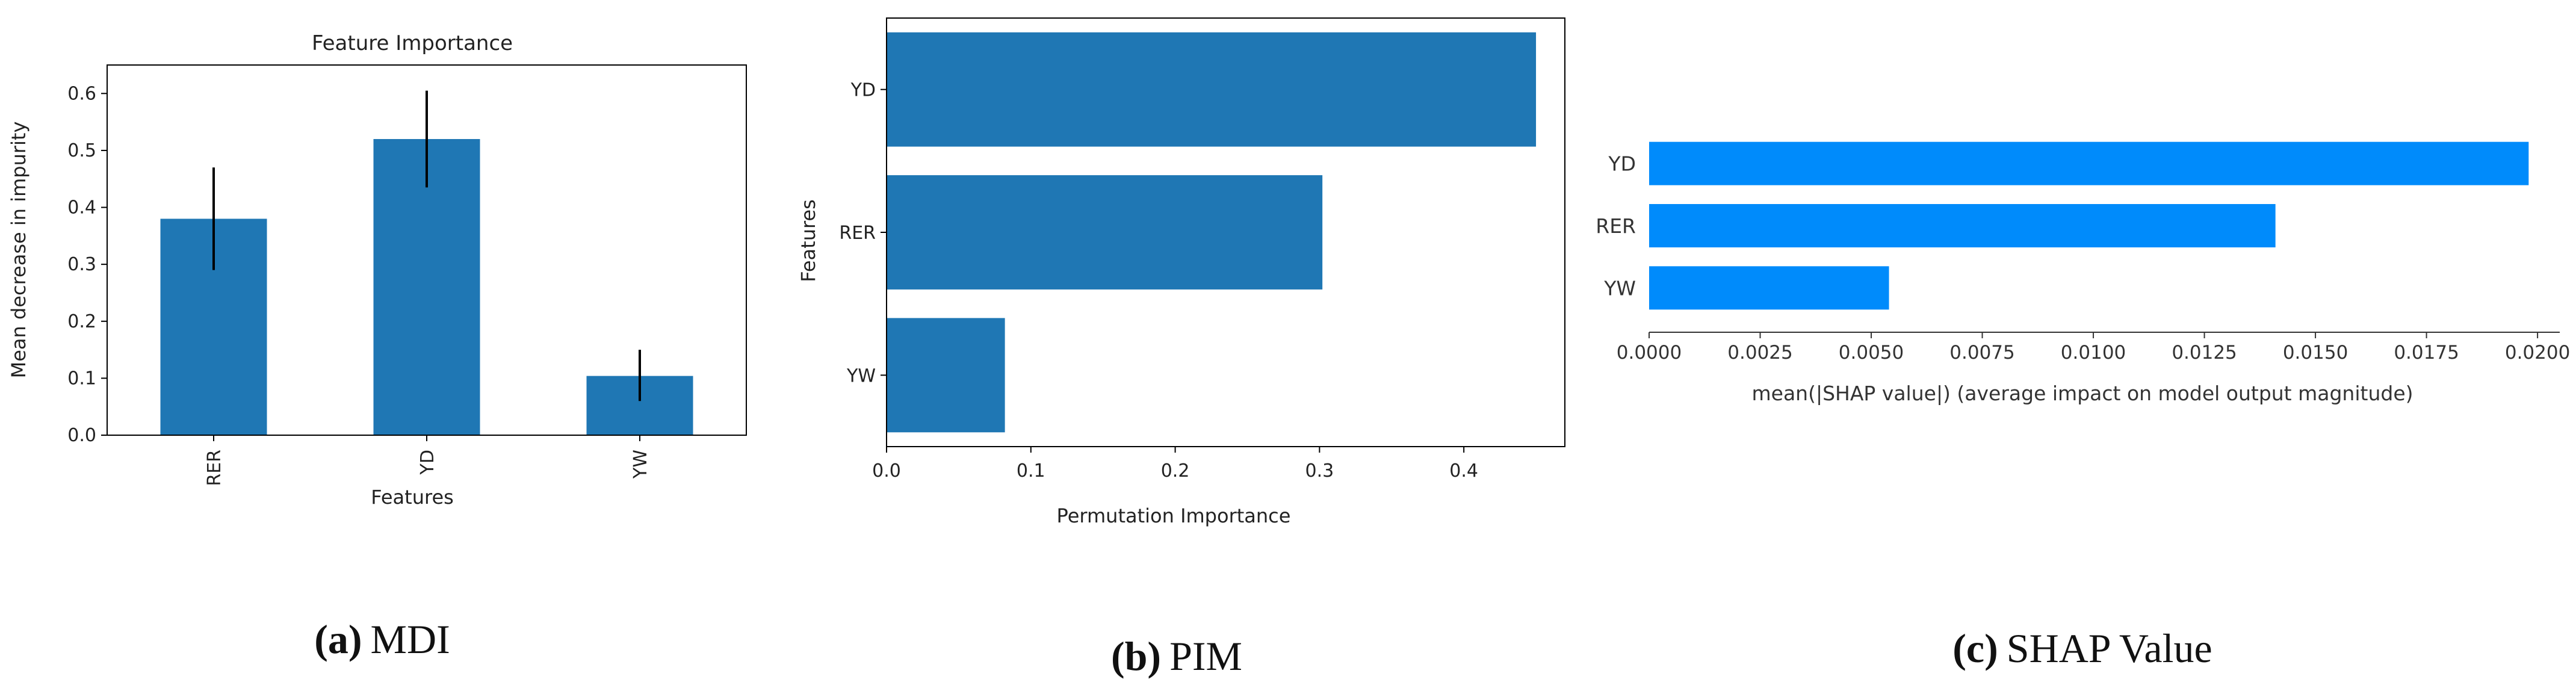  I want to click on chart-c-ytick-label-yd: YD, so click(1622, 164).